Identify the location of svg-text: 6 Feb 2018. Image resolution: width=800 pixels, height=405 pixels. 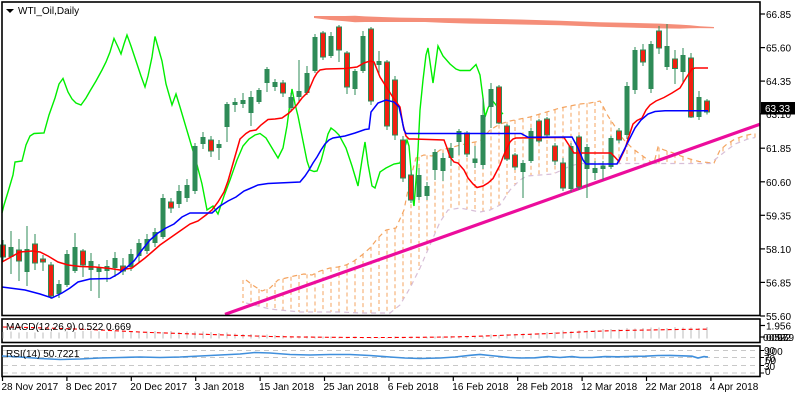
(413, 387).